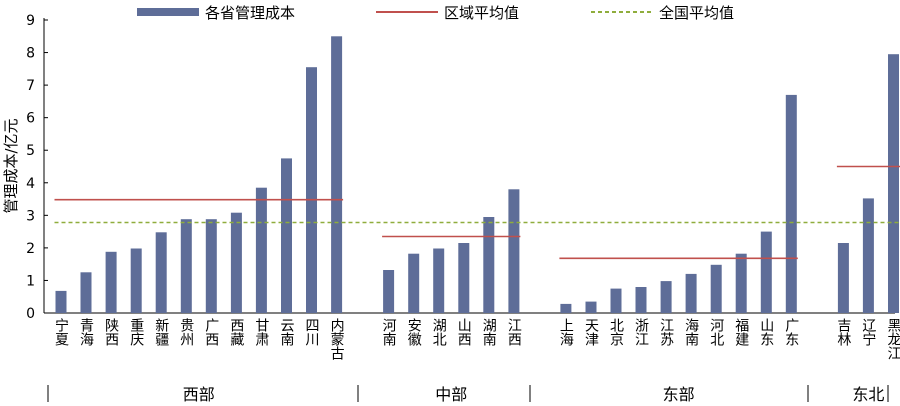  What do you see at coordinates (11, 165) in the screenshot?
I see `y-axis-label: 管理成本/亿元` at bounding box center [11, 165].